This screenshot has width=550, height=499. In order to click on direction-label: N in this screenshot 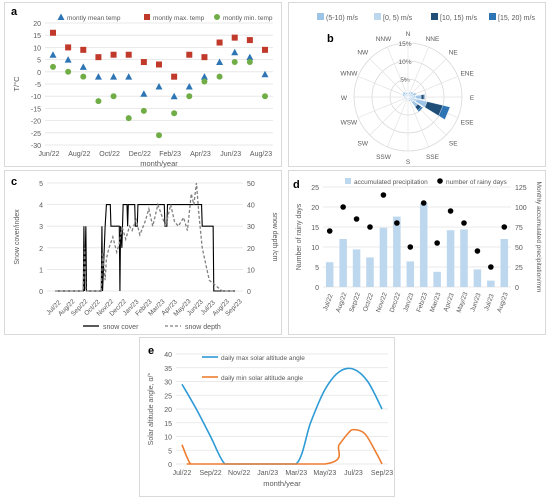, I will do `click(408, 34)`.